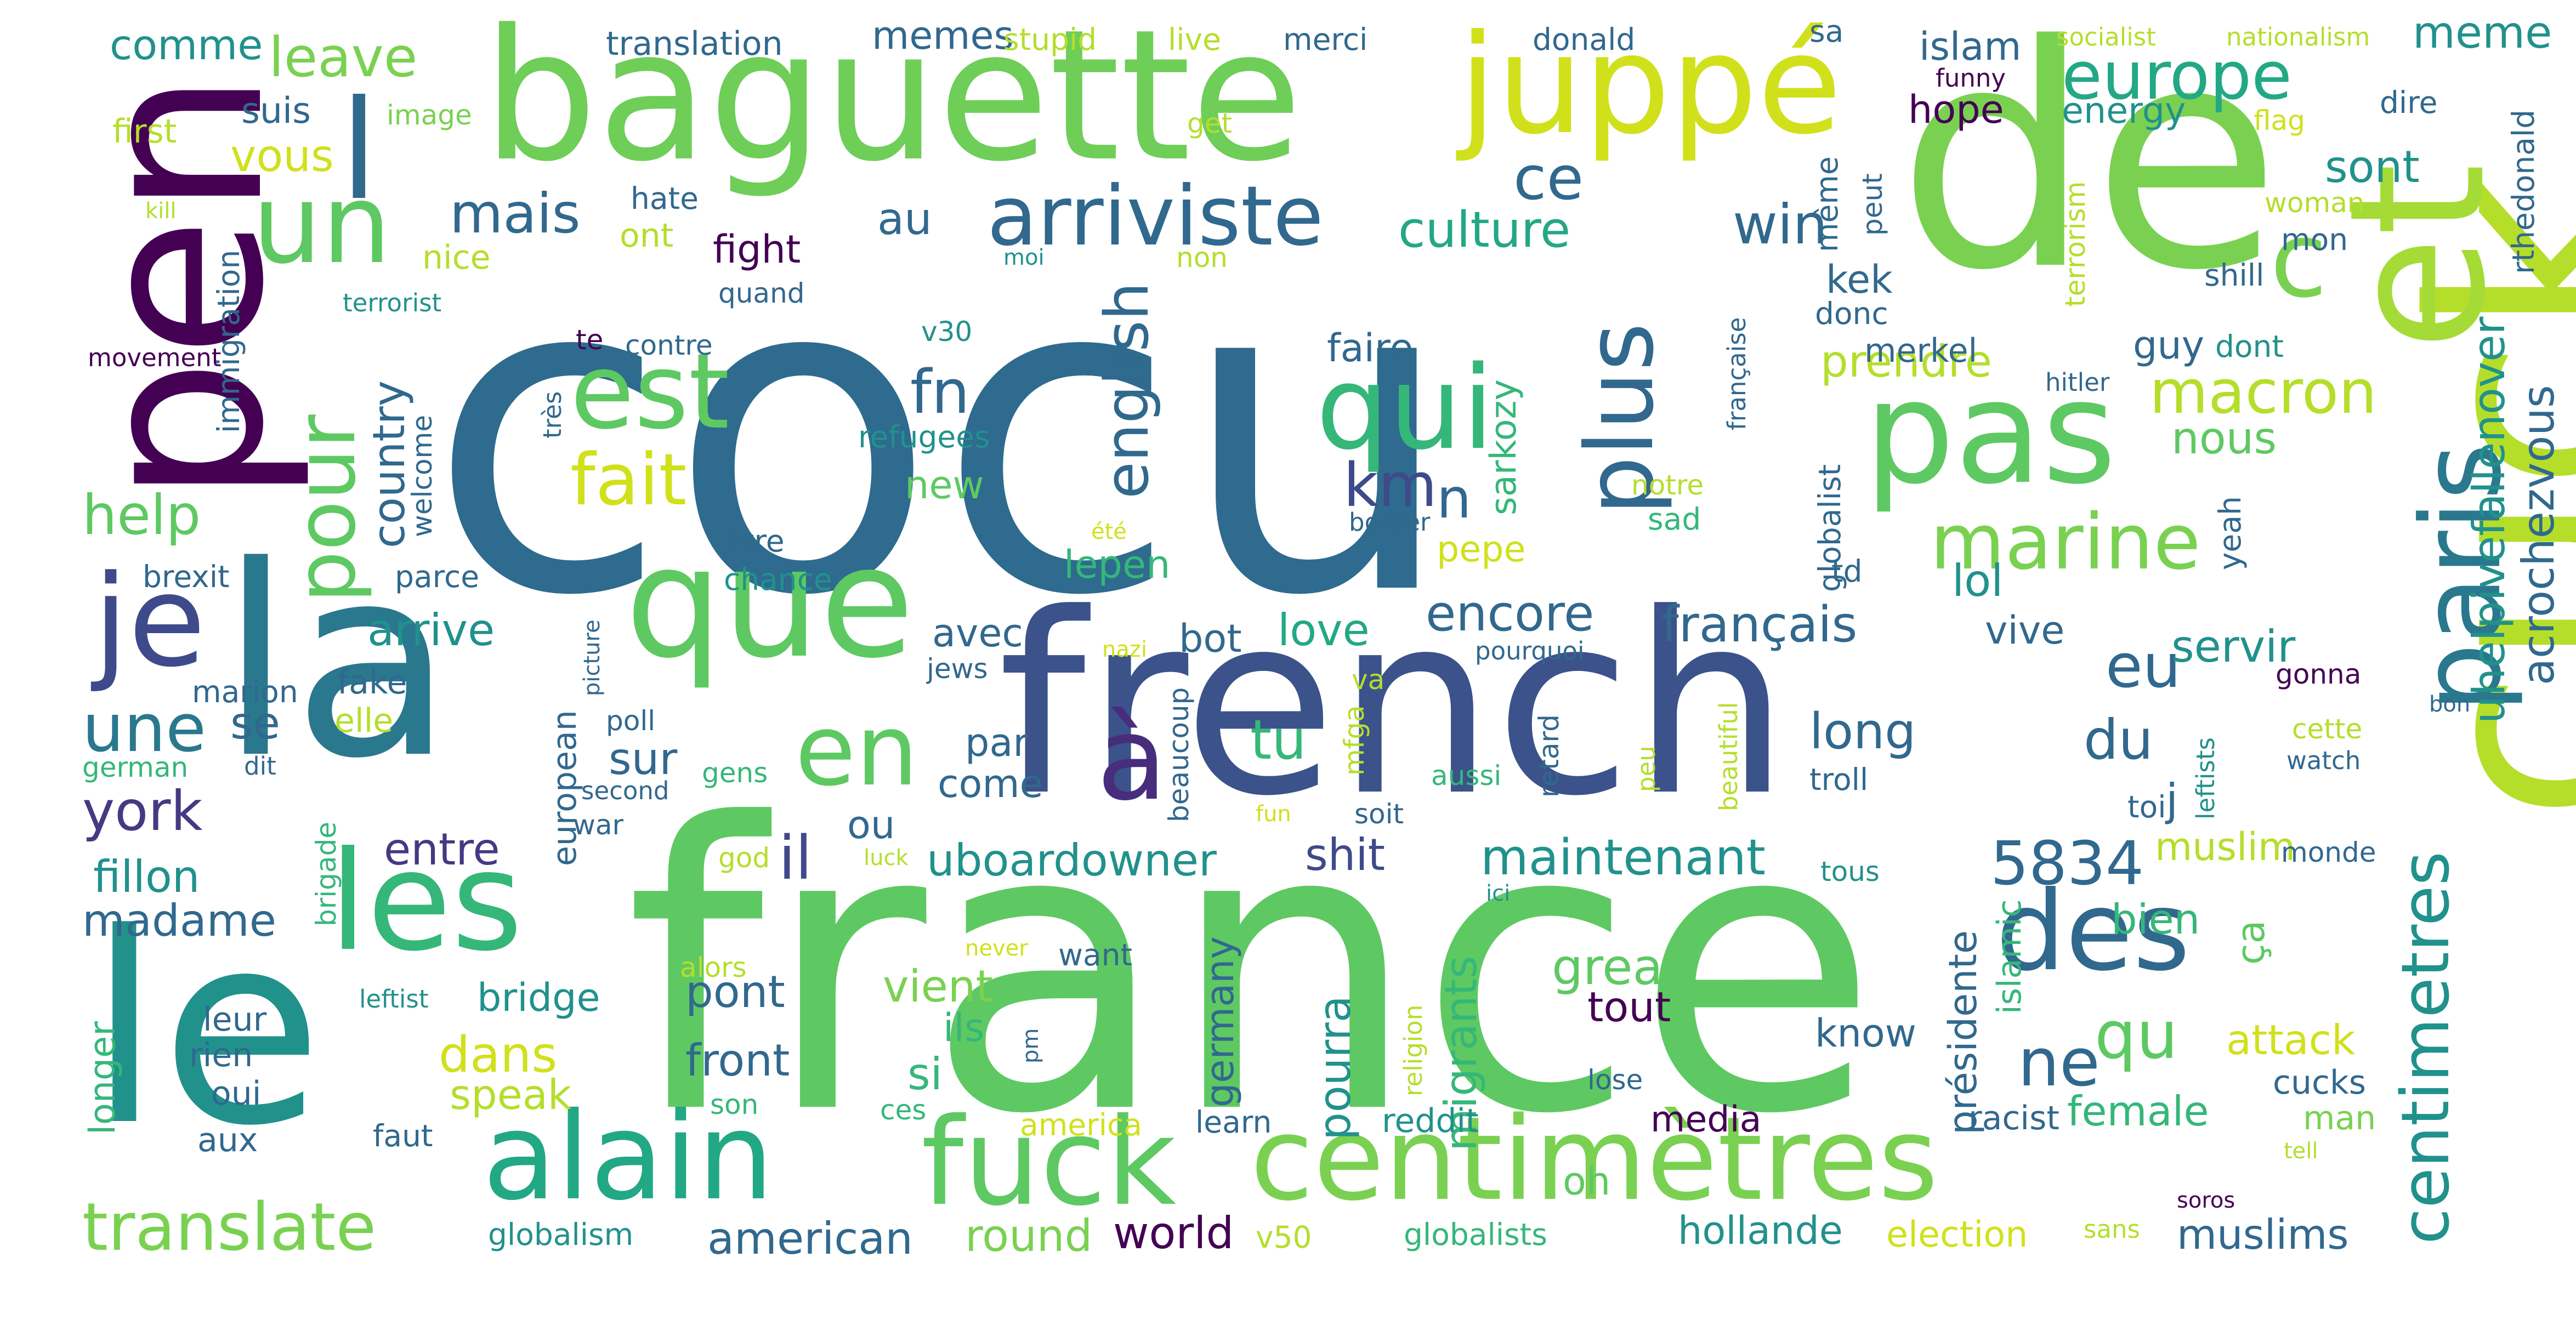  I want to click on word-nationalism: nationalism, so click(2298, 37).